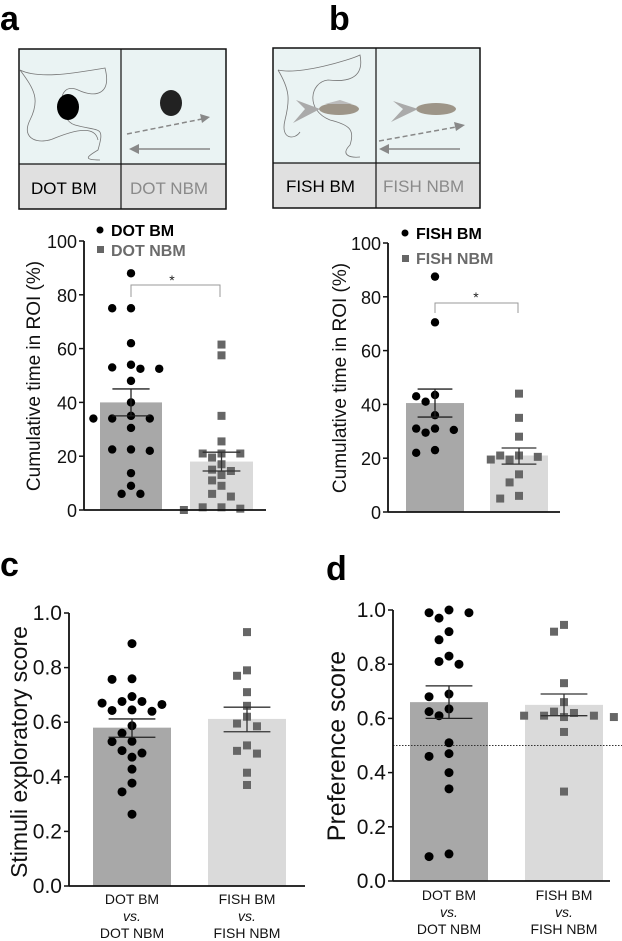  I want to click on legend-label-nbm: FISH NBM, so click(454, 259).